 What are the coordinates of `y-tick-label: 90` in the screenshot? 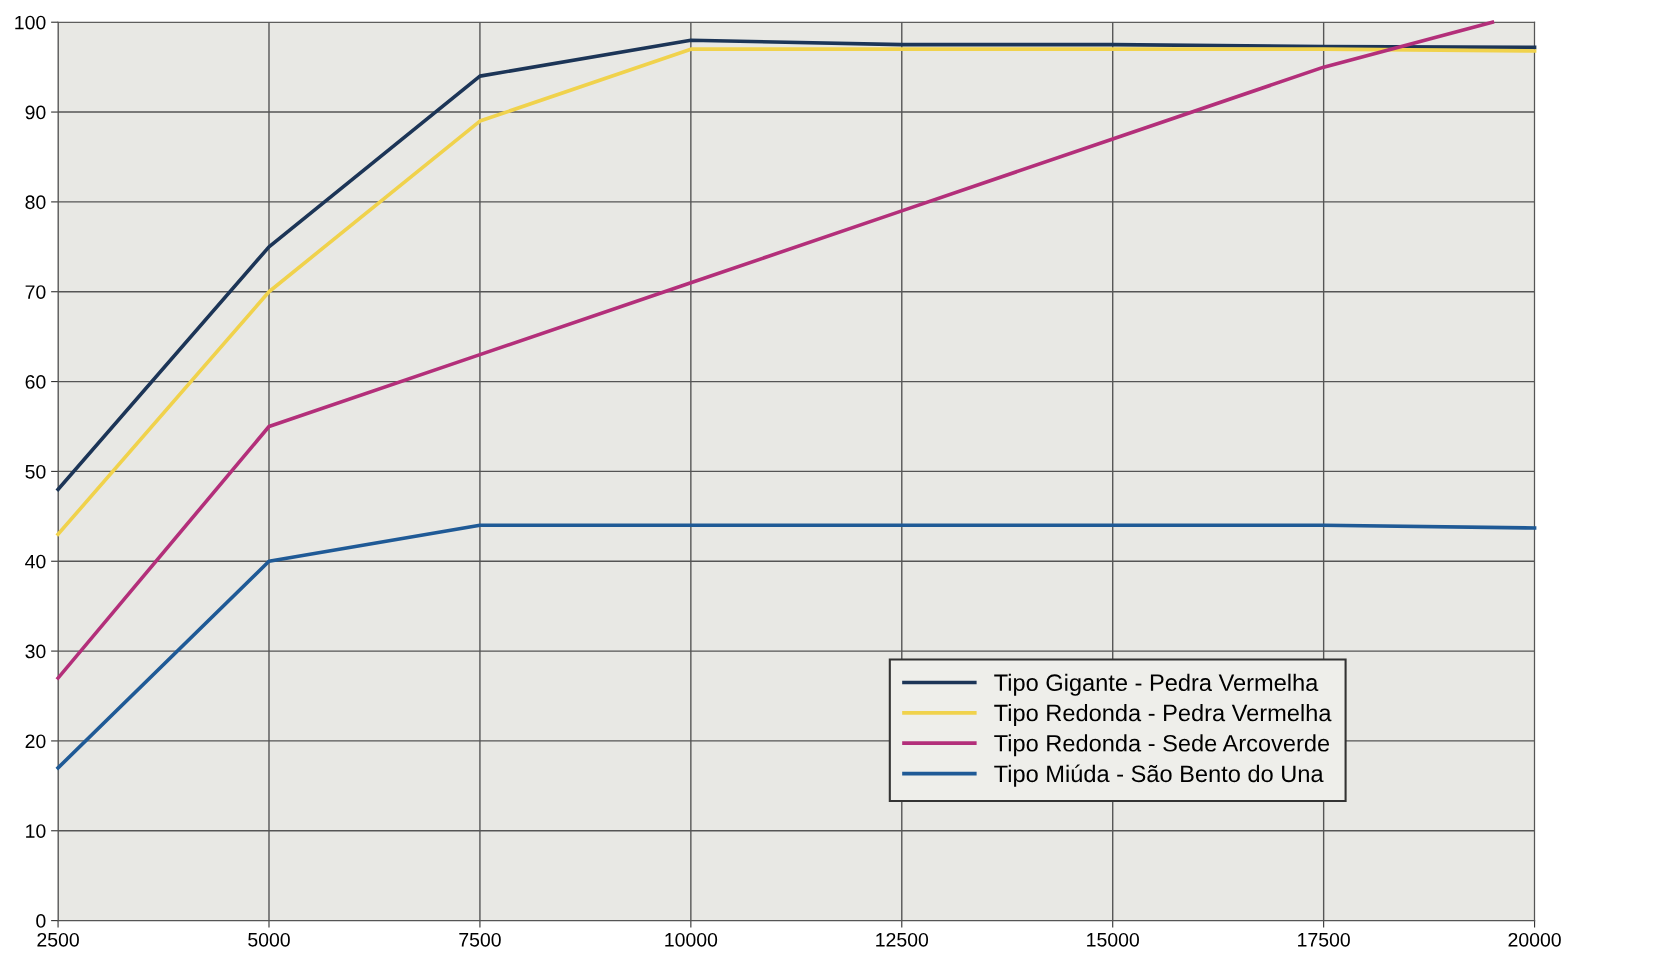 It's located at (35, 112).